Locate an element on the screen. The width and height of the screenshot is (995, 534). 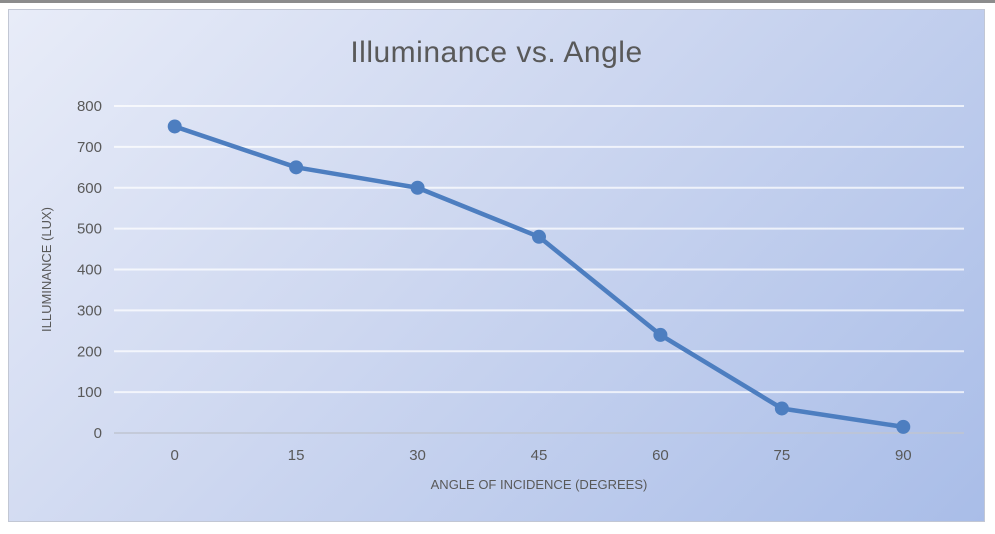
y-tick-label: 500 is located at coordinates (89, 229).